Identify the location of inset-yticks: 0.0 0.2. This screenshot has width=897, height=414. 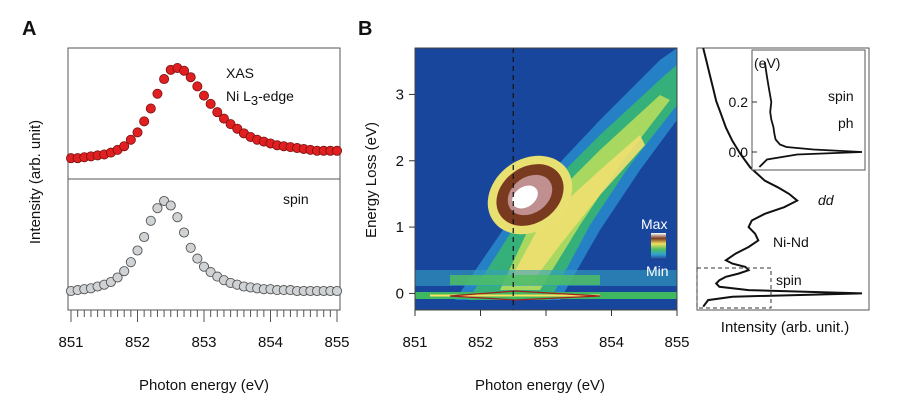
(743, 127).